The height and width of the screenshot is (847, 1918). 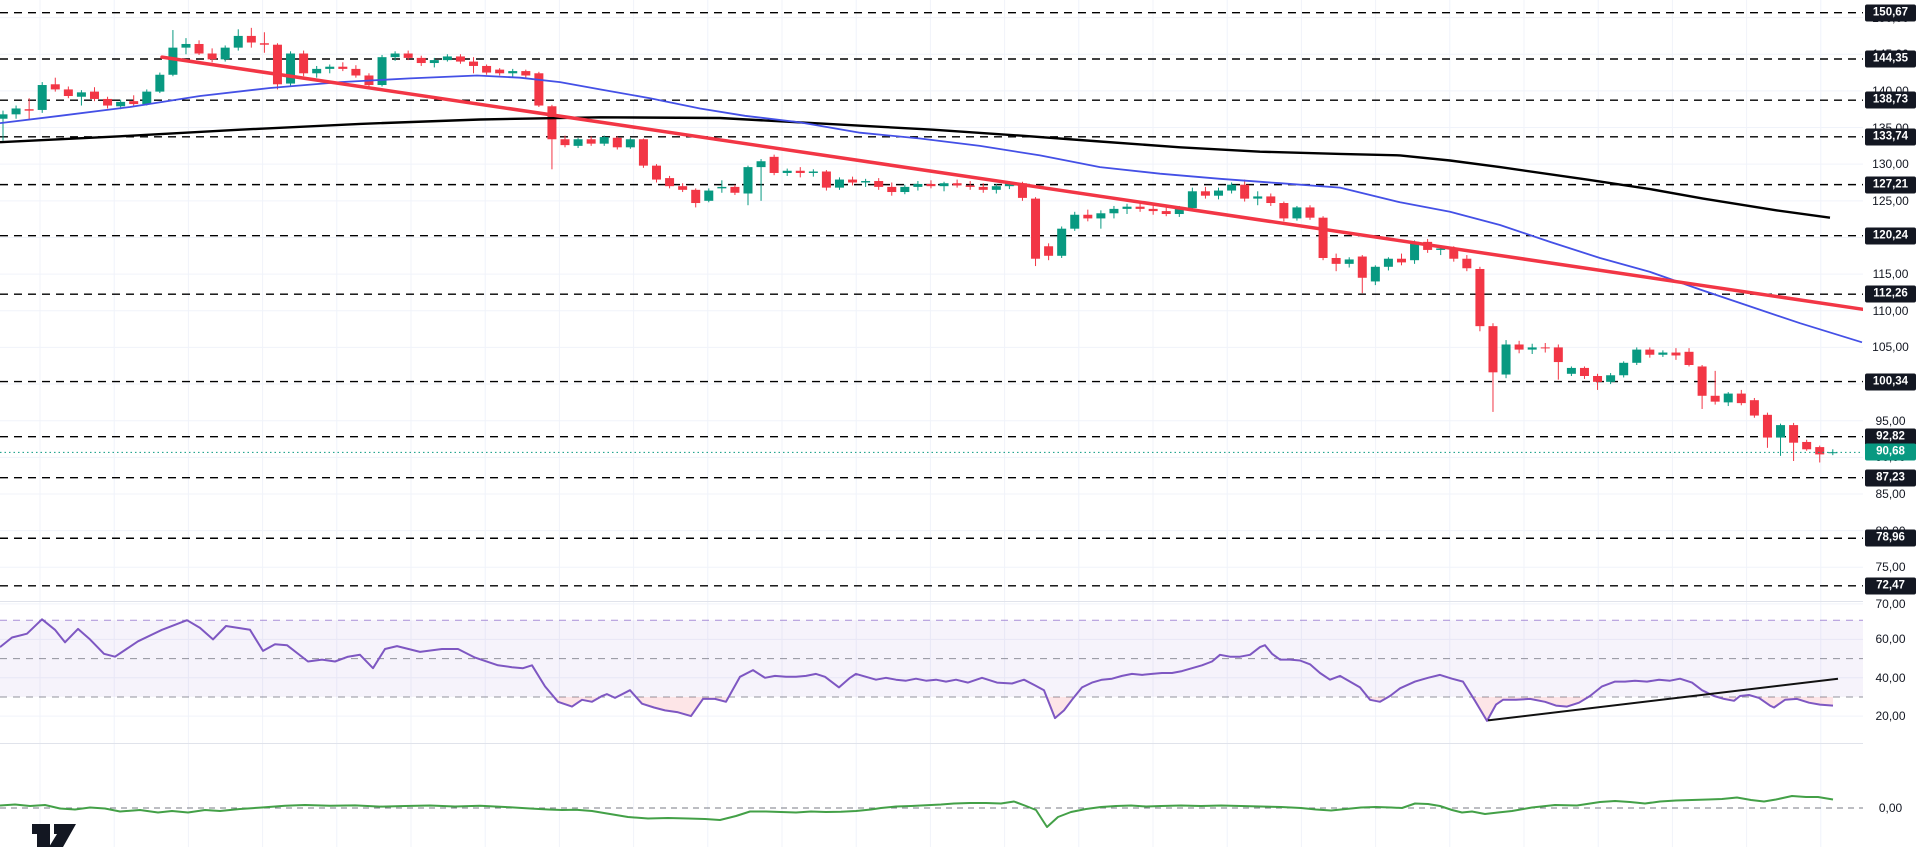 I want to click on price-tick-label: 75,00, so click(x=1890, y=567).